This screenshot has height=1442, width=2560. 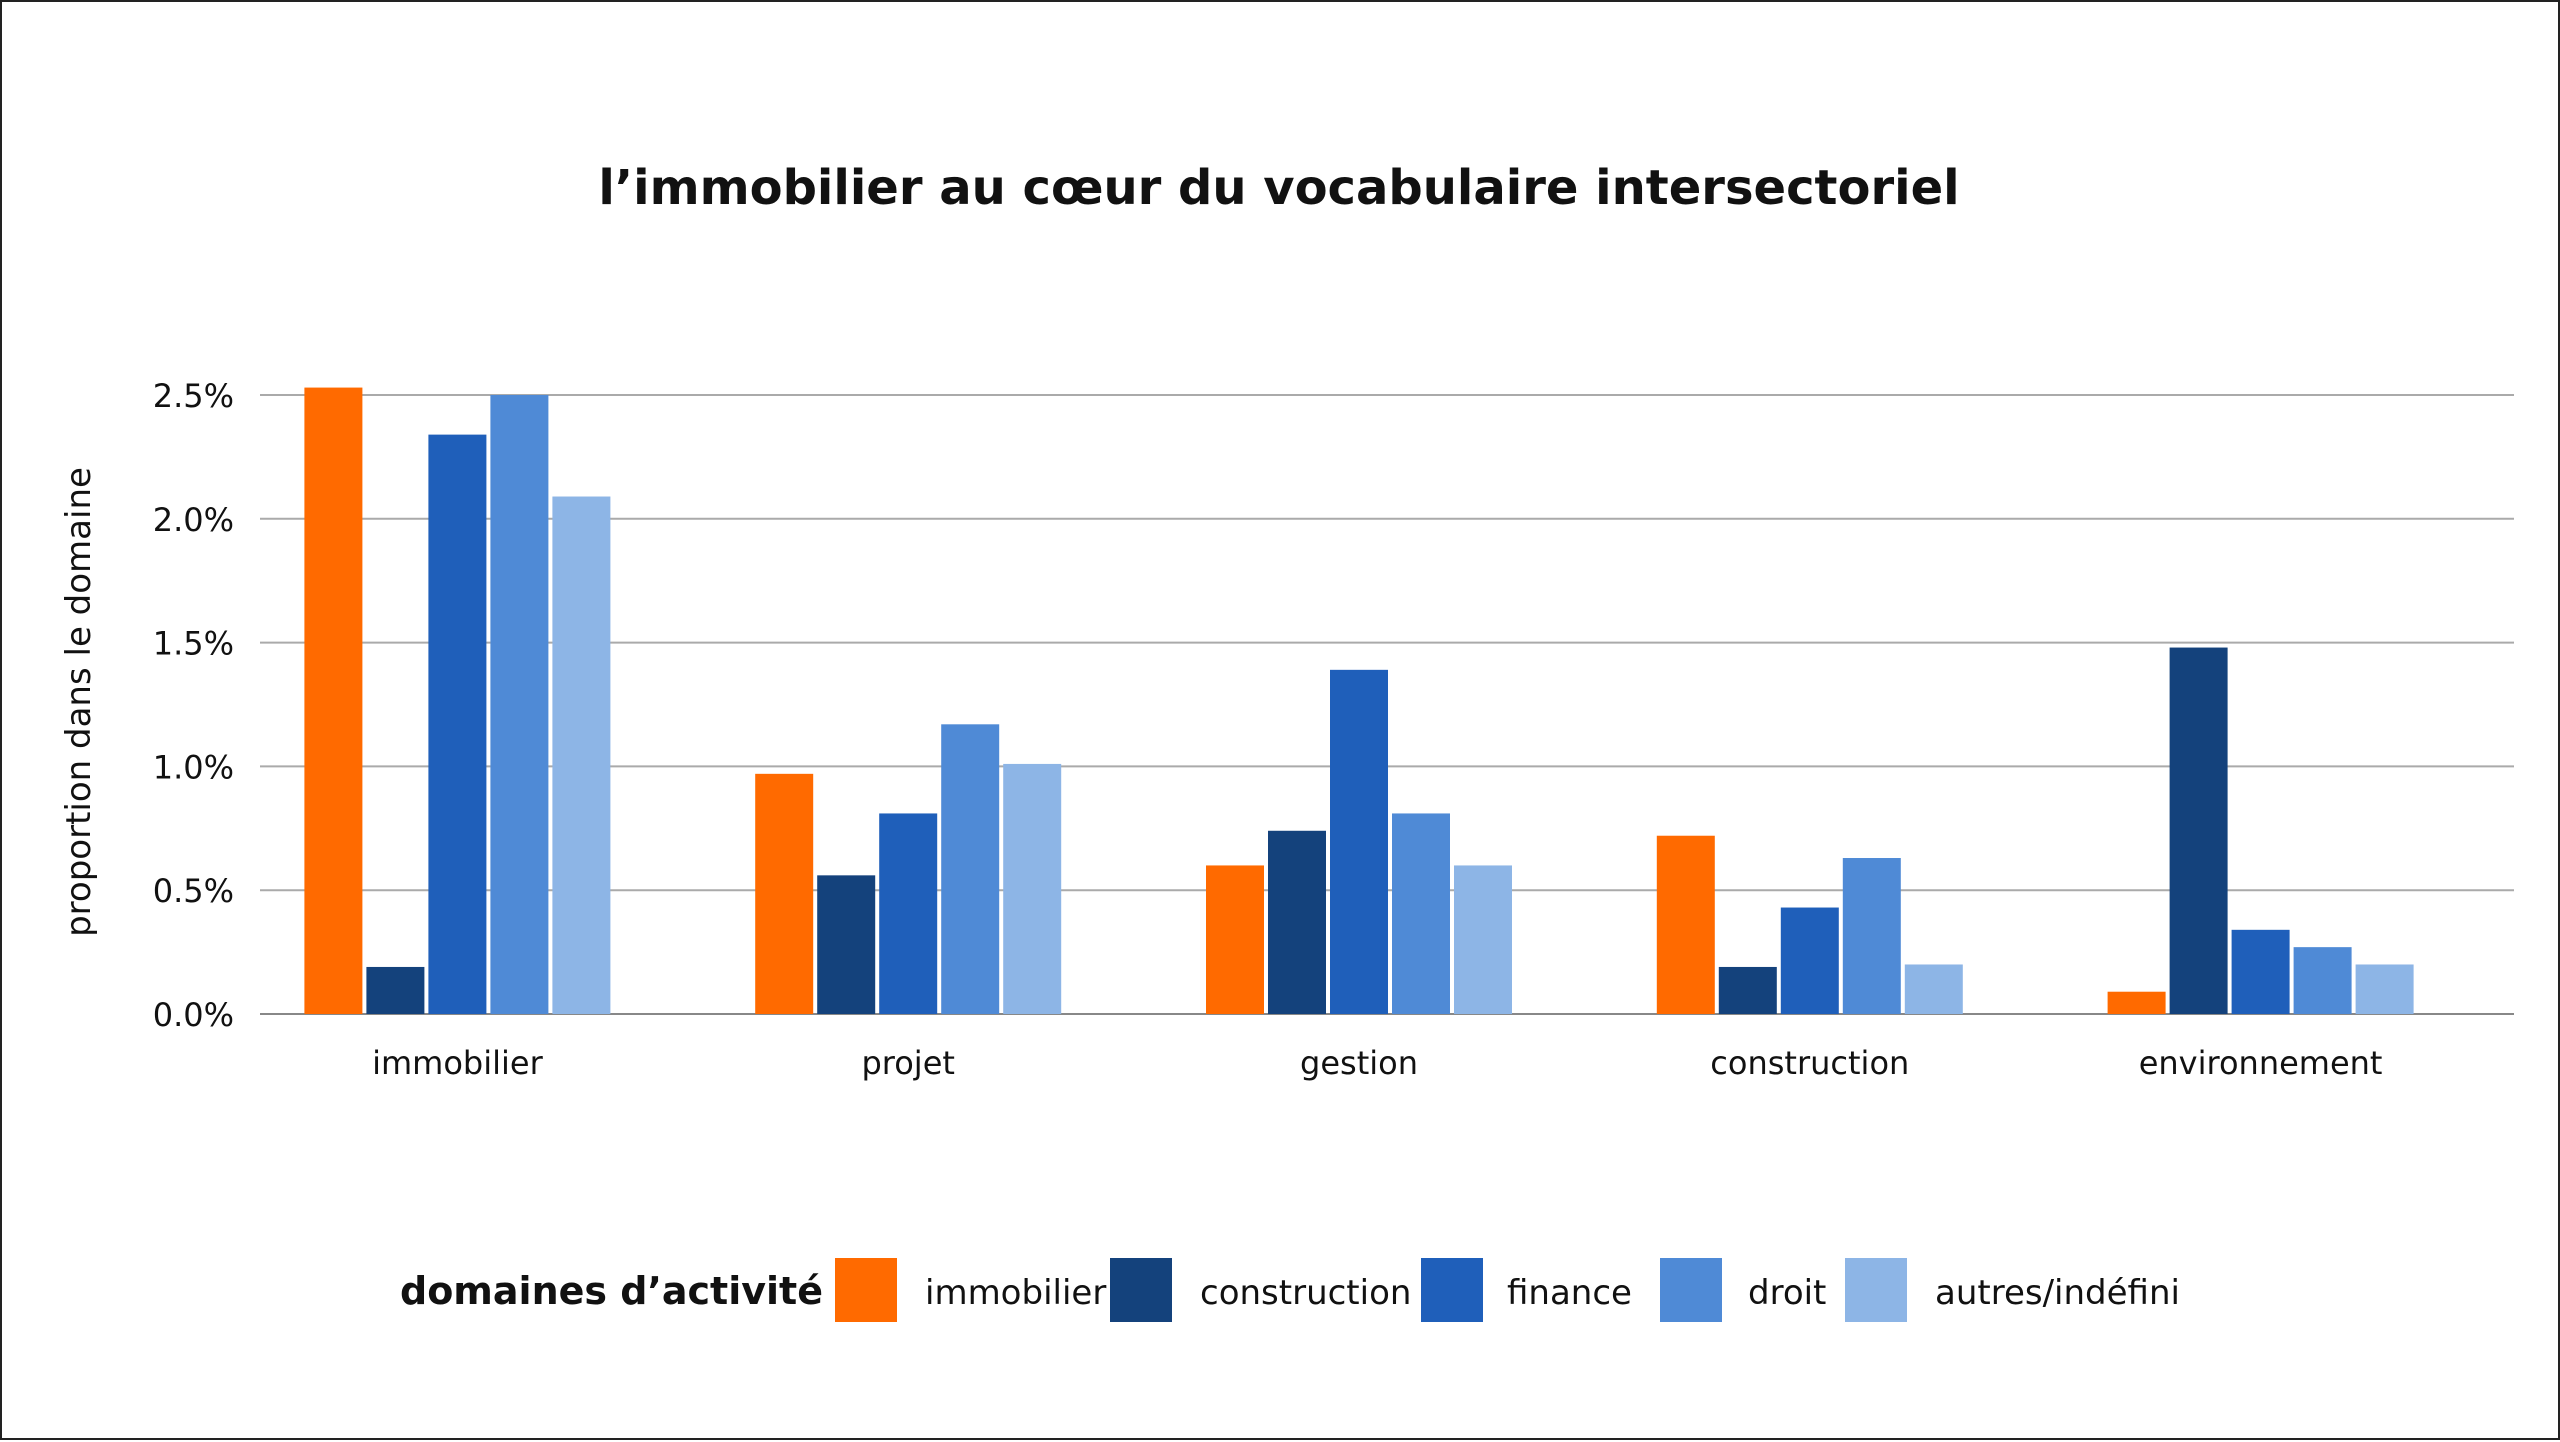 What do you see at coordinates (1569, 1293) in the screenshot?
I see `legend-label: finance` at bounding box center [1569, 1293].